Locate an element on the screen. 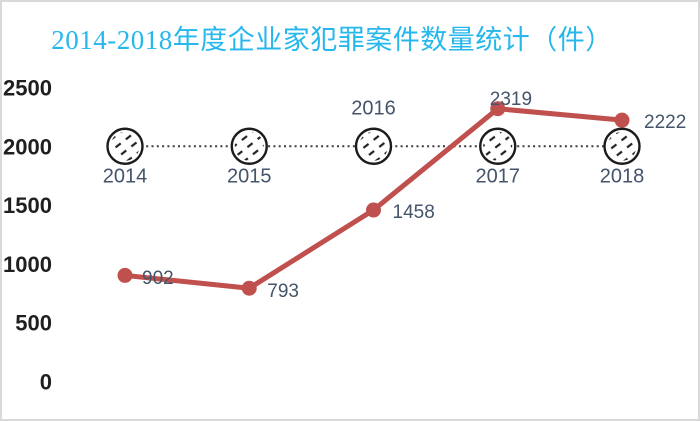 The width and height of the screenshot is (700, 421). data-value-label: 2222 is located at coordinates (665, 122).